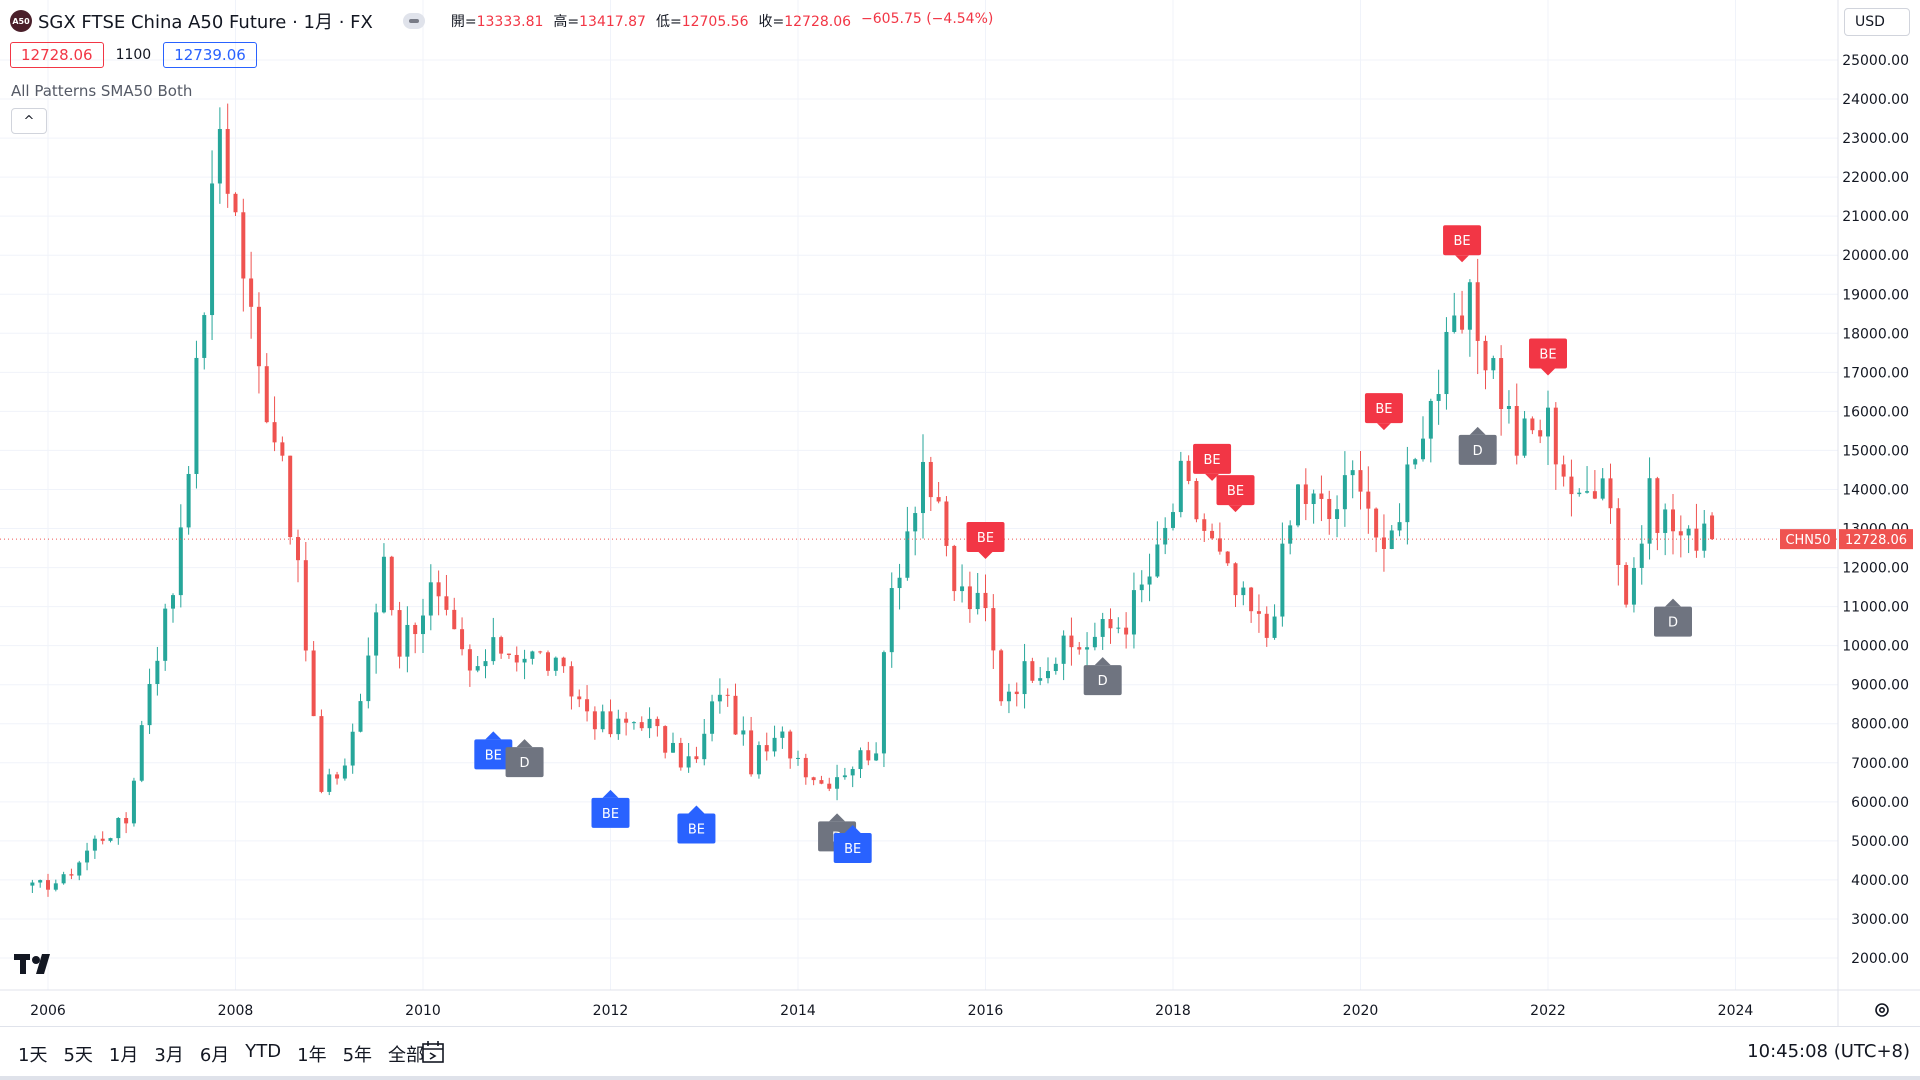 Image resolution: width=1920 pixels, height=1080 pixels. What do you see at coordinates (133, 55) in the screenshot?
I see `quote-row: 12728.06 1100 12739.06` at bounding box center [133, 55].